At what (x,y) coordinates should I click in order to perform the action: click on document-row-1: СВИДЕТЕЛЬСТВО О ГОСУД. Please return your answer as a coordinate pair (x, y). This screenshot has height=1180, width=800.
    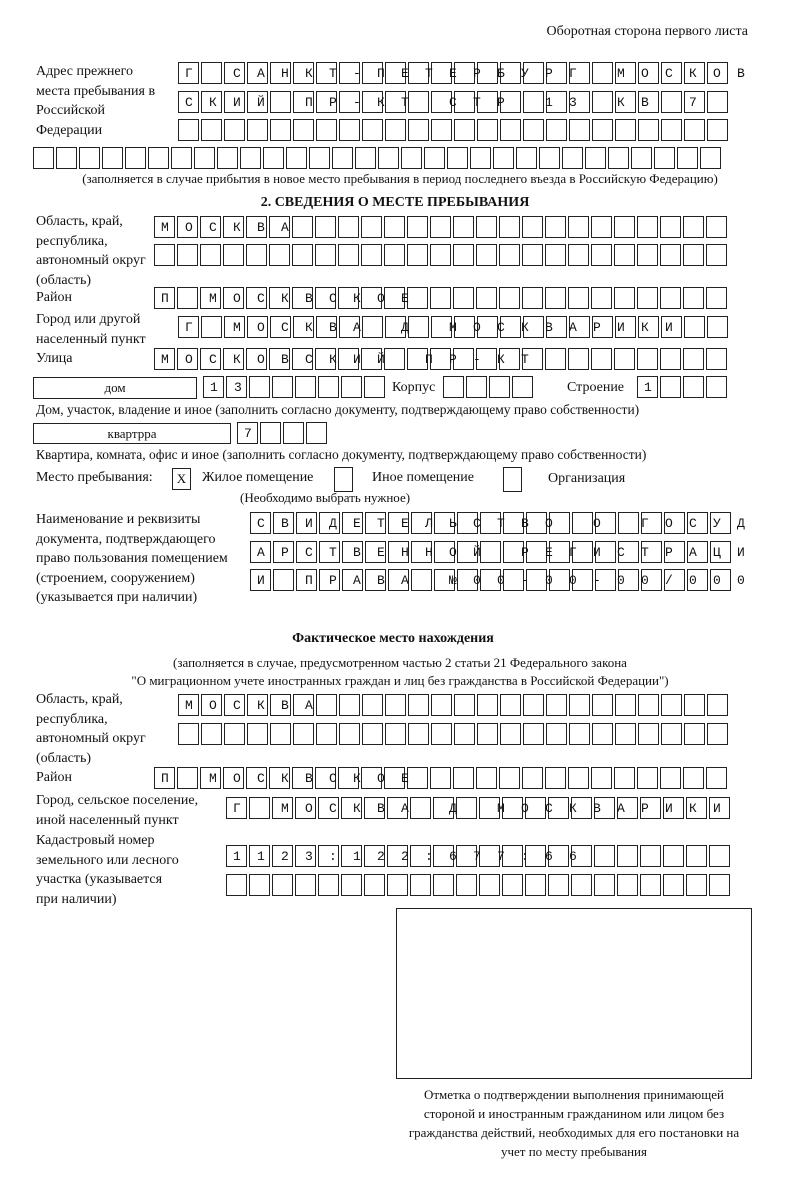
    Looking at the image, I should click on (497, 523).